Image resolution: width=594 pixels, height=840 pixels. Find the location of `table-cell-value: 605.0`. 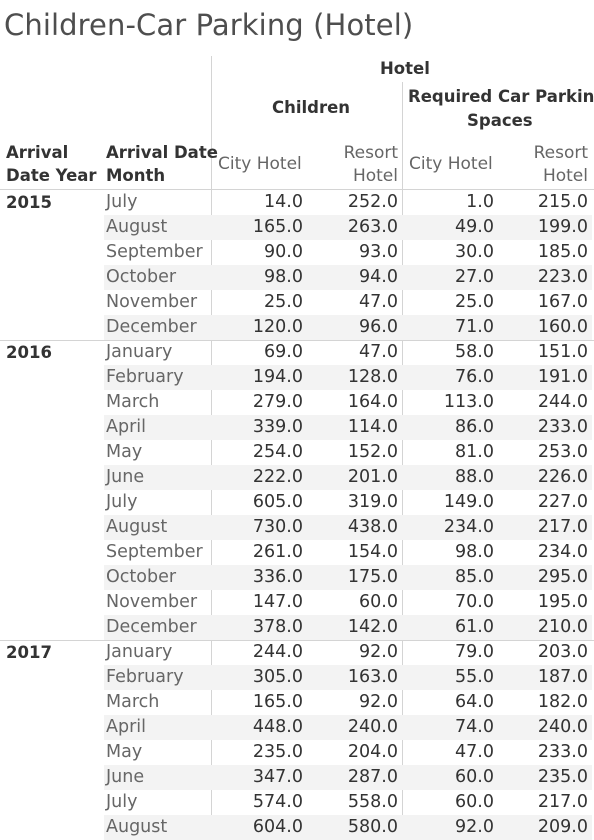

table-cell-value: 605.0 is located at coordinates (277, 502).